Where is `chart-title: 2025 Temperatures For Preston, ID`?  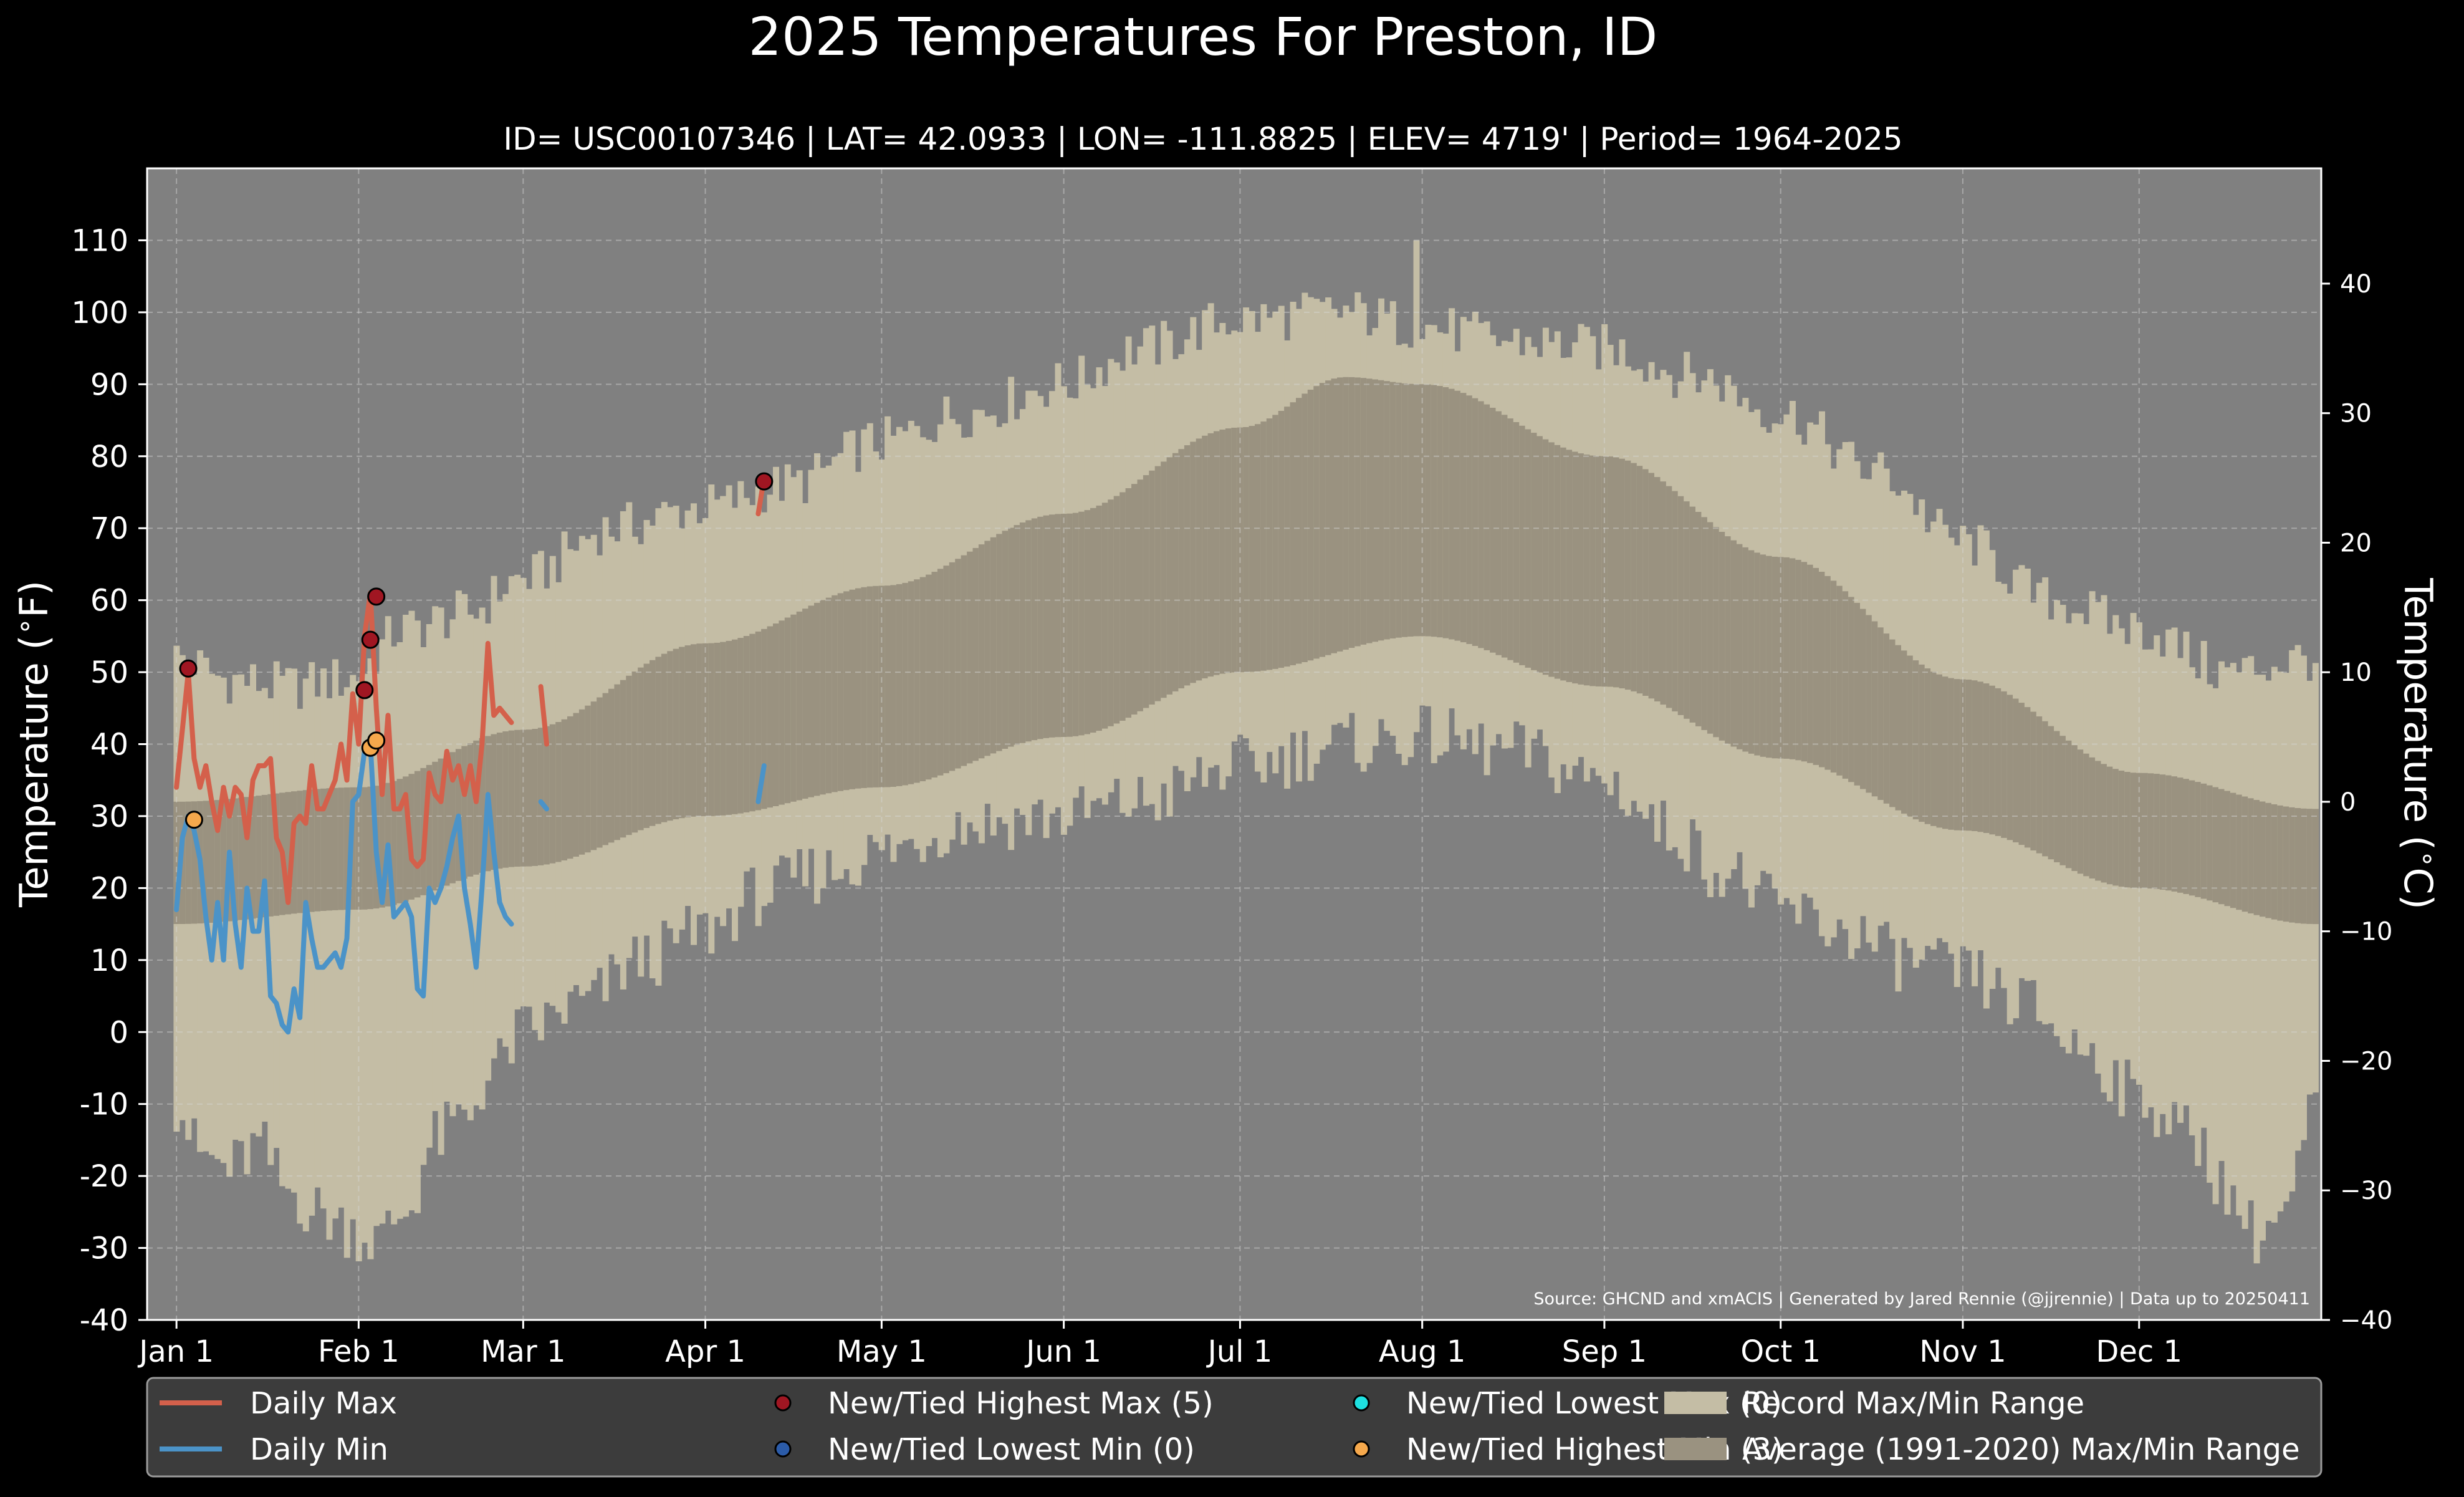
chart-title: 2025 Temperatures For Preston, ID is located at coordinates (1203, 36).